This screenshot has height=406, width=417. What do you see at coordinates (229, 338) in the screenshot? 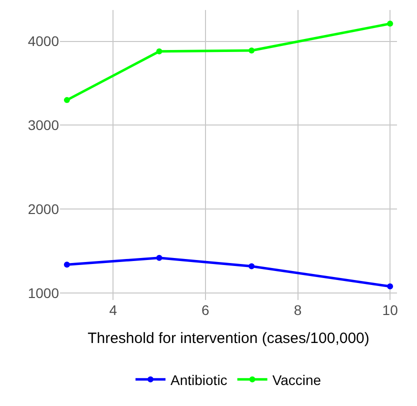
I see `x-axis-title: Threshold for intervention (cases/100,000)` at bounding box center [229, 338].